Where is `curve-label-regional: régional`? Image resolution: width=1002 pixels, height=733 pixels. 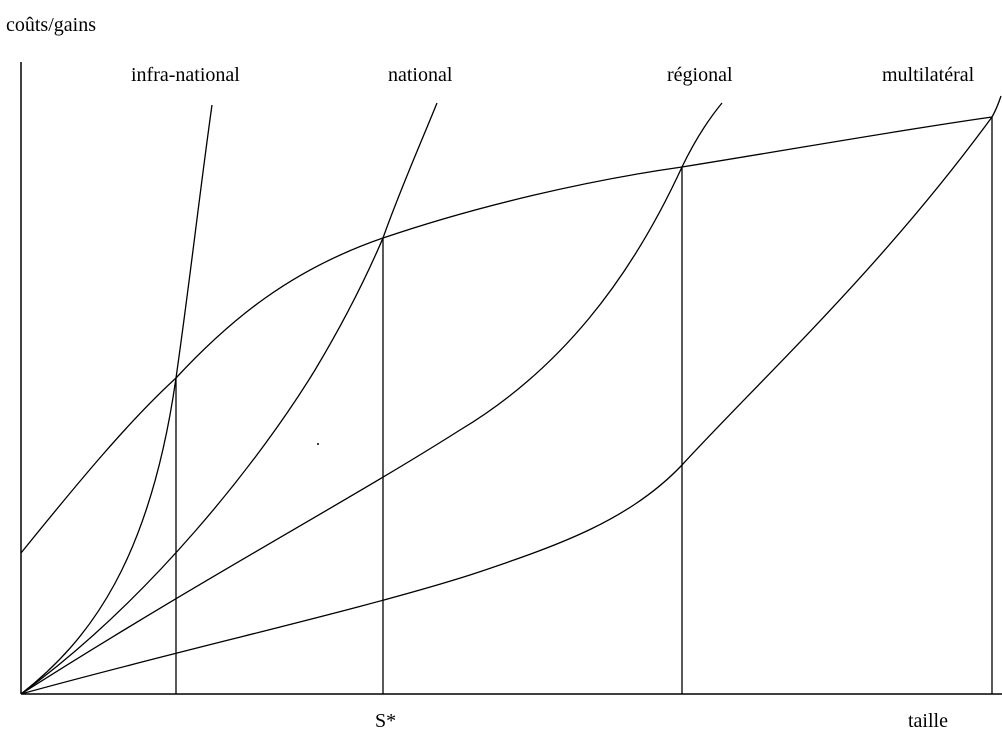 curve-label-regional: régional is located at coordinates (700, 75).